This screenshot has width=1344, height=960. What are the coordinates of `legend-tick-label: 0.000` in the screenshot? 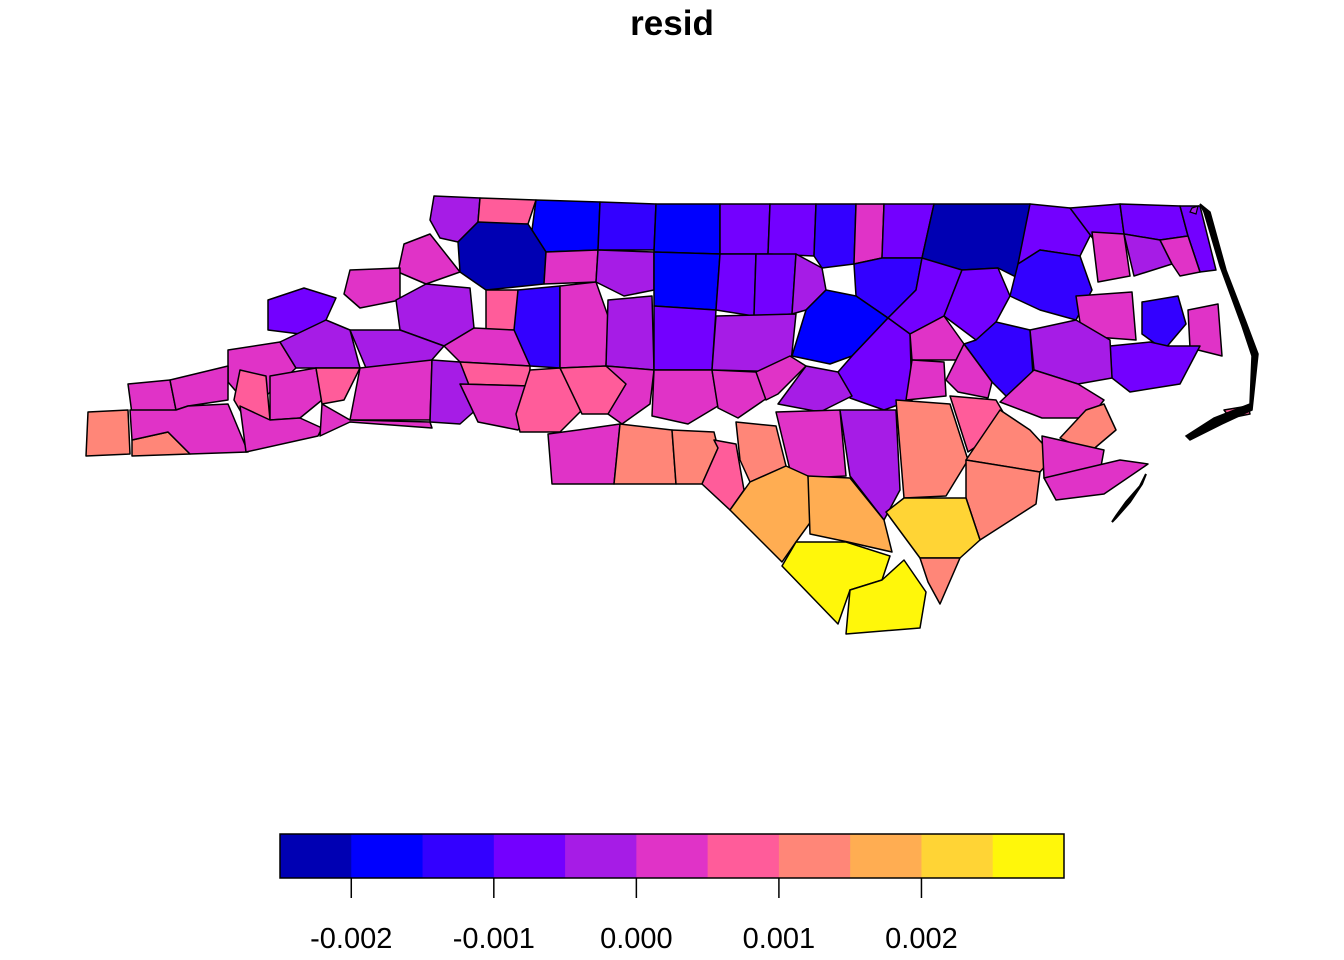 It's located at (636, 939).